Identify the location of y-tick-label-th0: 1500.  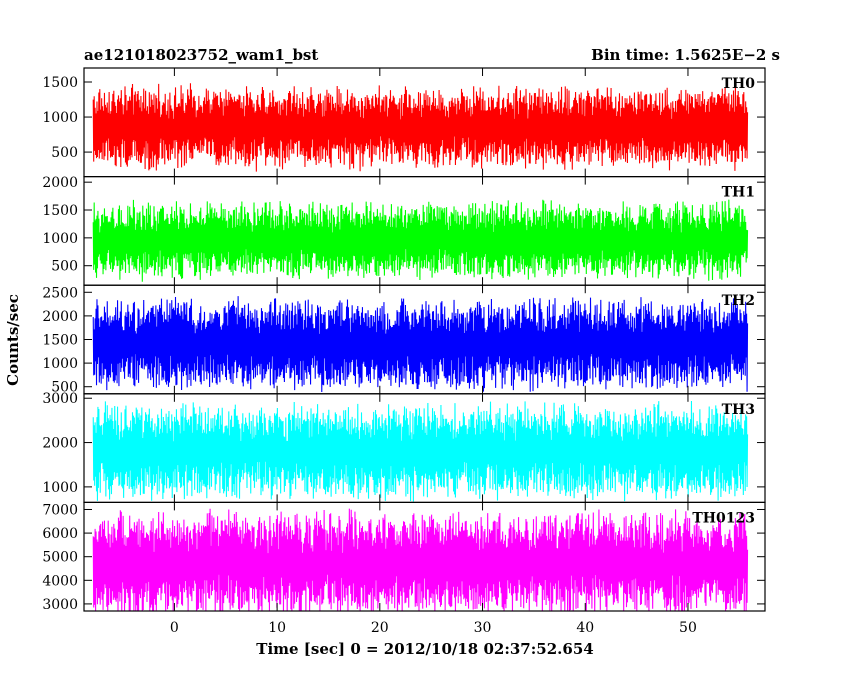
(60, 83).